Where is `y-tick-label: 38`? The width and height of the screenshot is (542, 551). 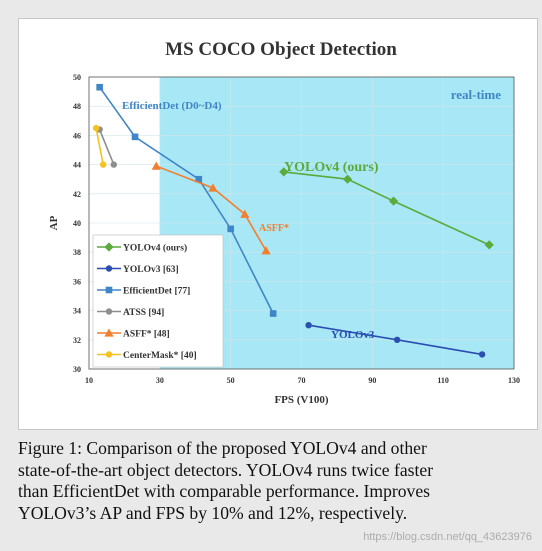 y-tick-label: 38 is located at coordinates (77, 252).